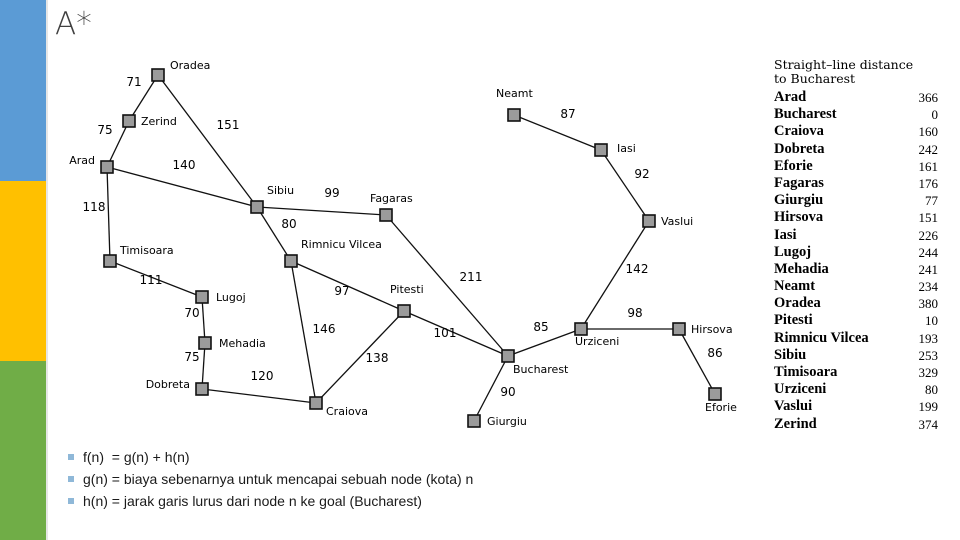 The height and width of the screenshot is (540, 960). Describe the element at coordinates (793, 320) in the screenshot. I see `heuristic-city: Pitesti` at that location.